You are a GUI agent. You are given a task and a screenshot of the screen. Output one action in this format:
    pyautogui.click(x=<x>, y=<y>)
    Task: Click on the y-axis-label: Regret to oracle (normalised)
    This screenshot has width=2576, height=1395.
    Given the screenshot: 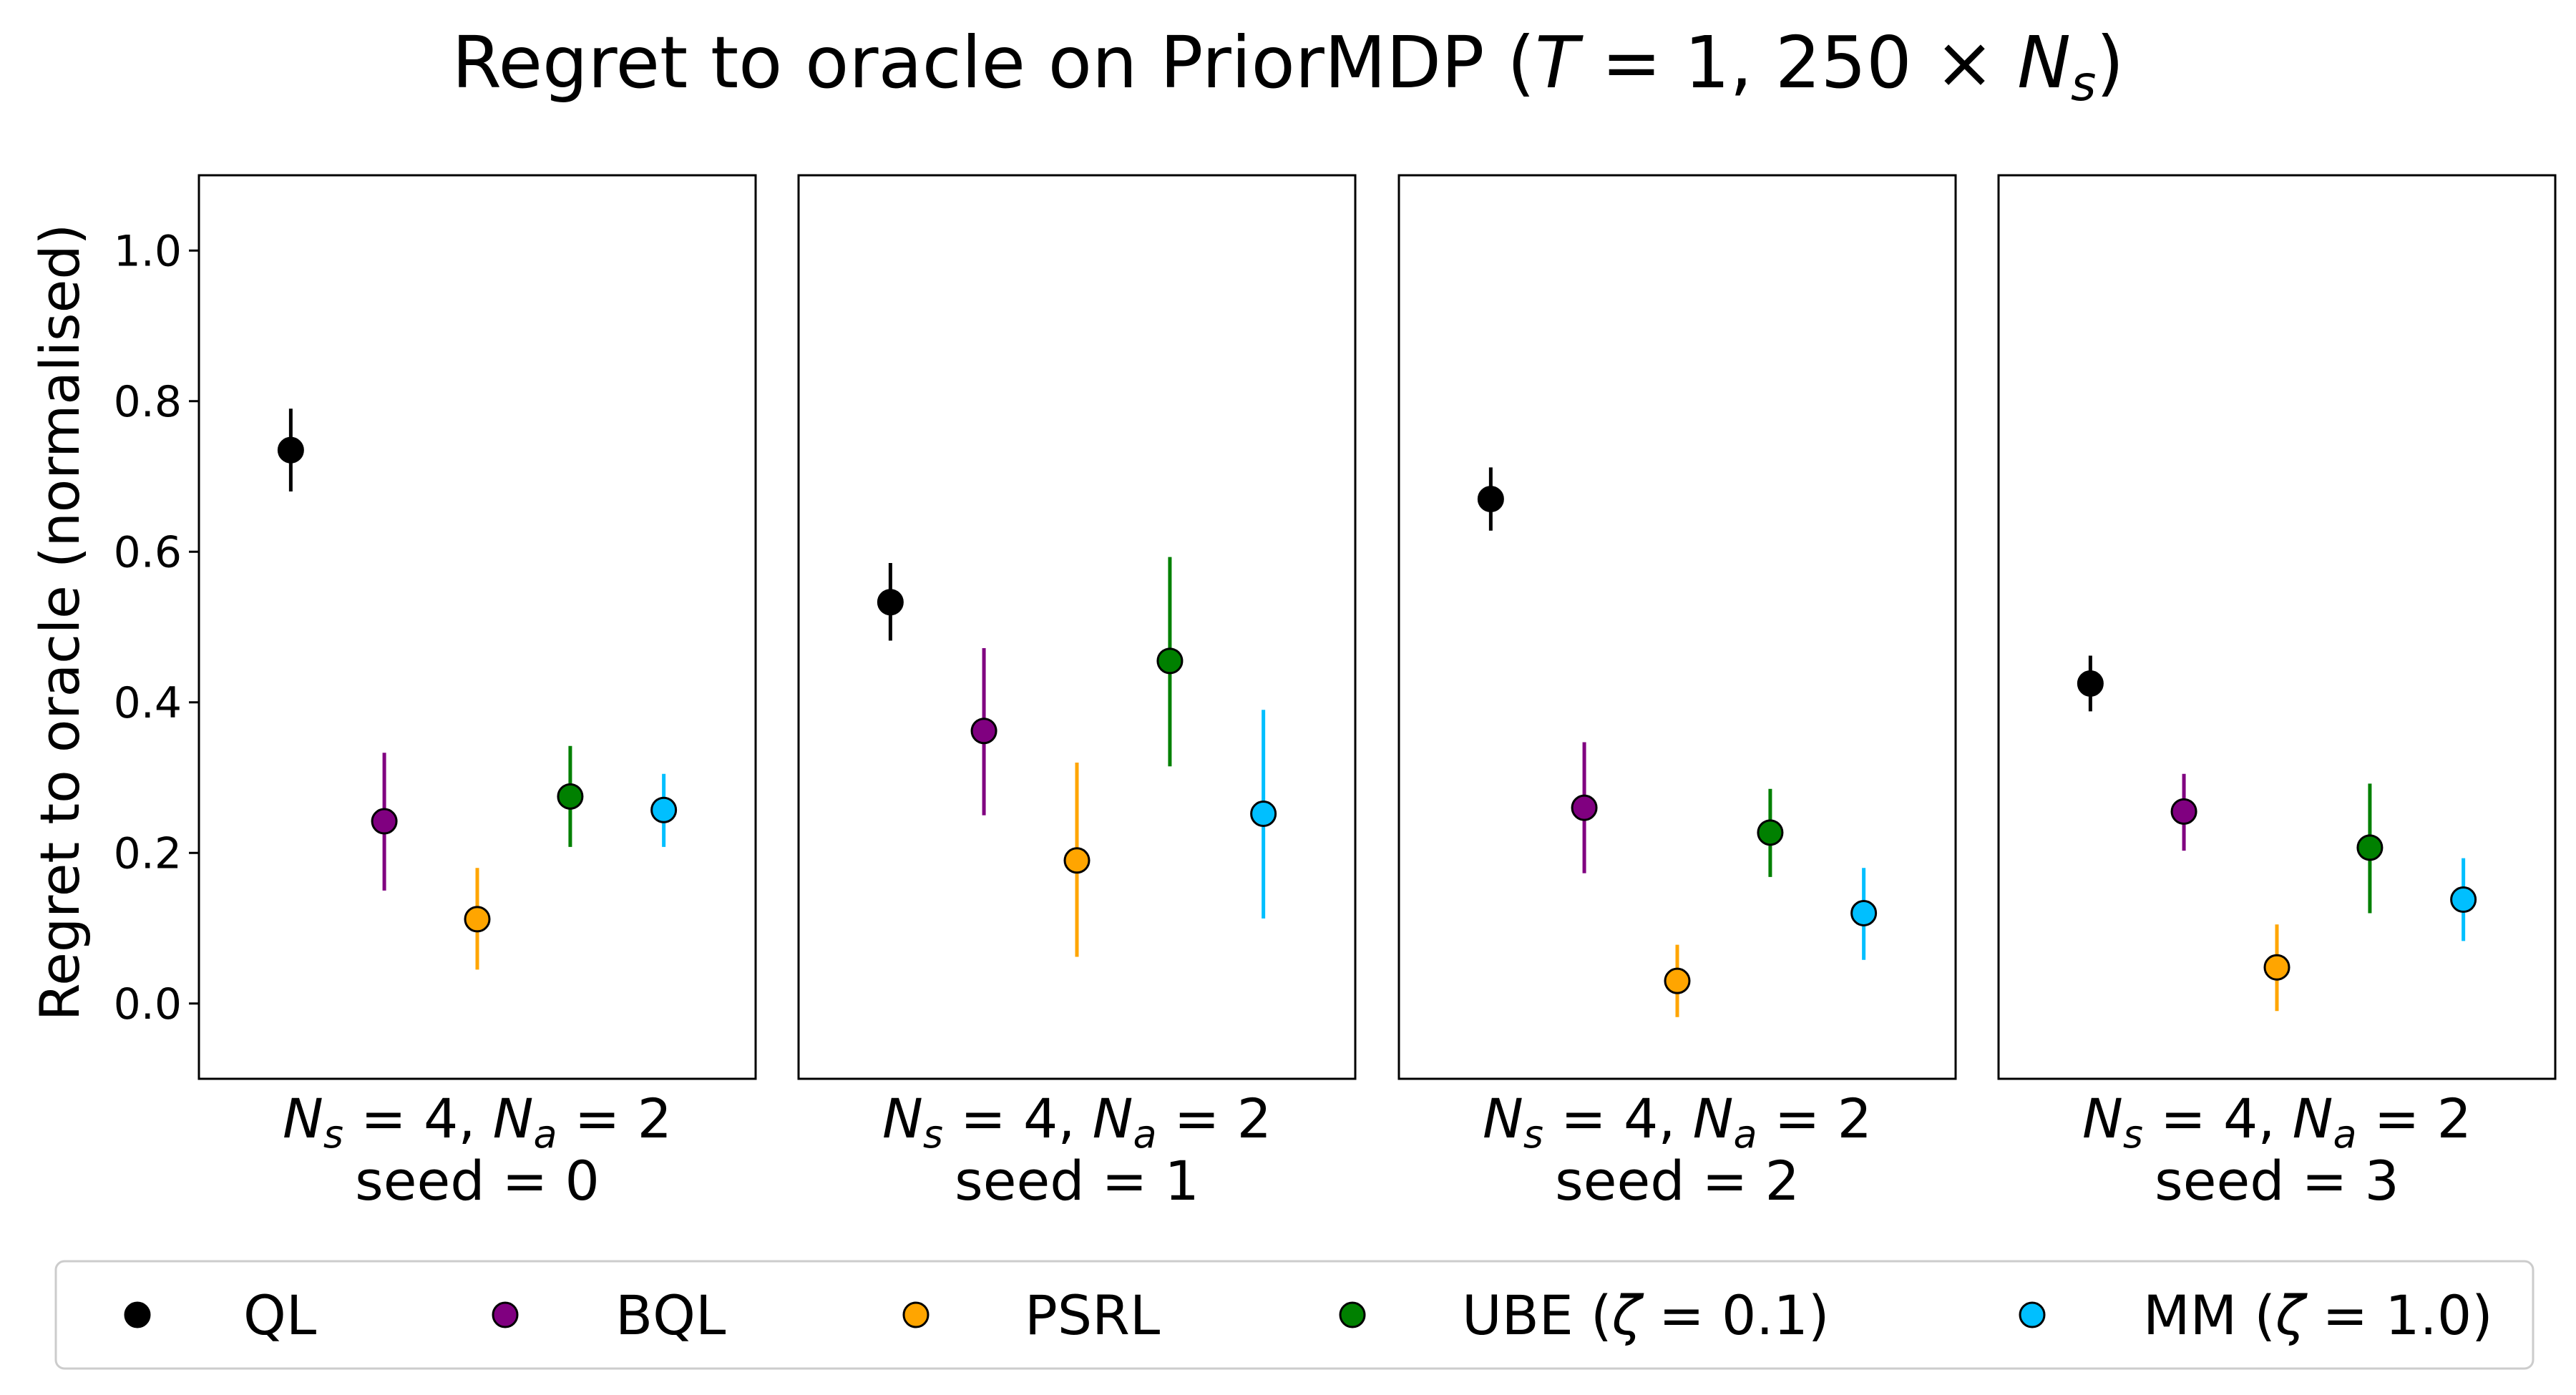 What is the action you would take?
    pyautogui.click(x=60, y=623)
    